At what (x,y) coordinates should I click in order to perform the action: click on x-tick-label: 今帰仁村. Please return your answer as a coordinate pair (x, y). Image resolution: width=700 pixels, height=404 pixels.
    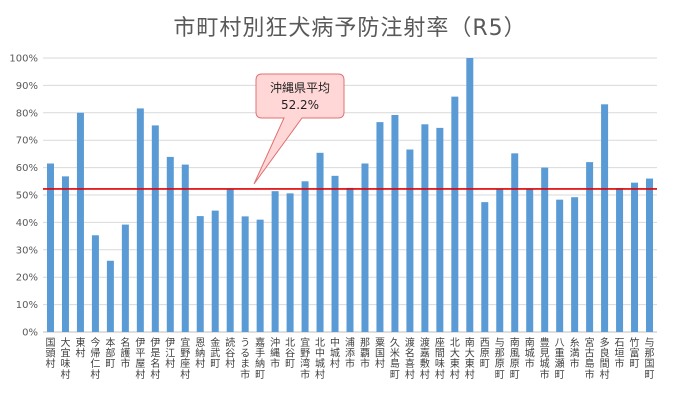
    Looking at the image, I should click on (95, 358).